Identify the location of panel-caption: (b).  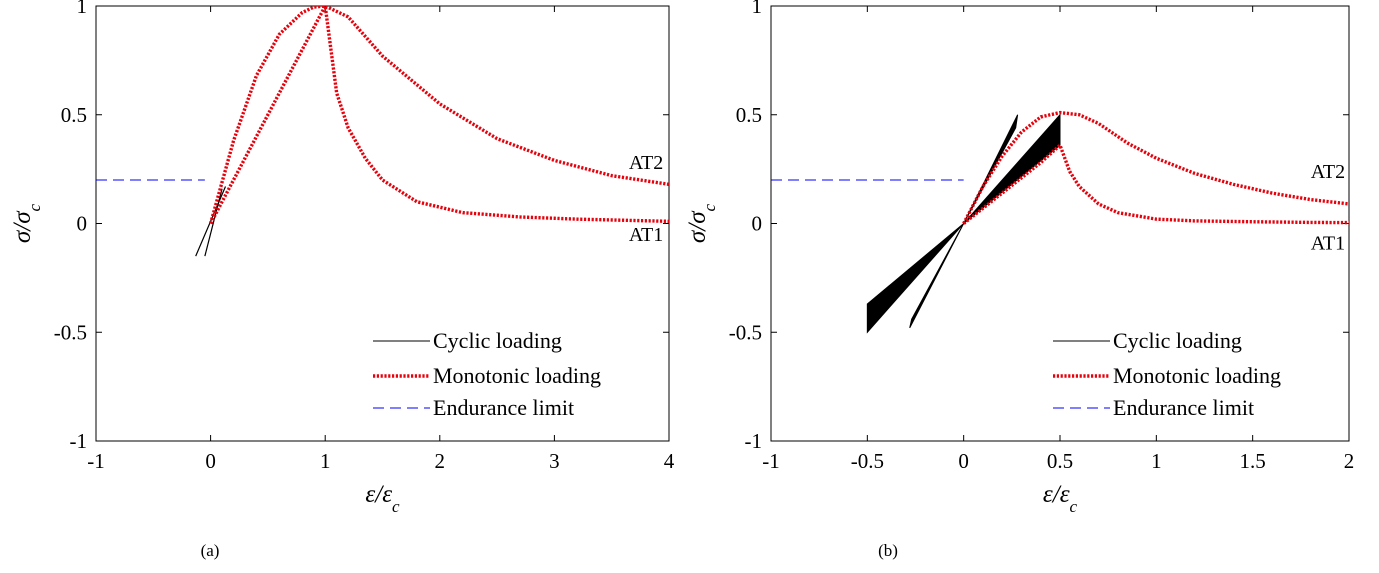
(888, 550).